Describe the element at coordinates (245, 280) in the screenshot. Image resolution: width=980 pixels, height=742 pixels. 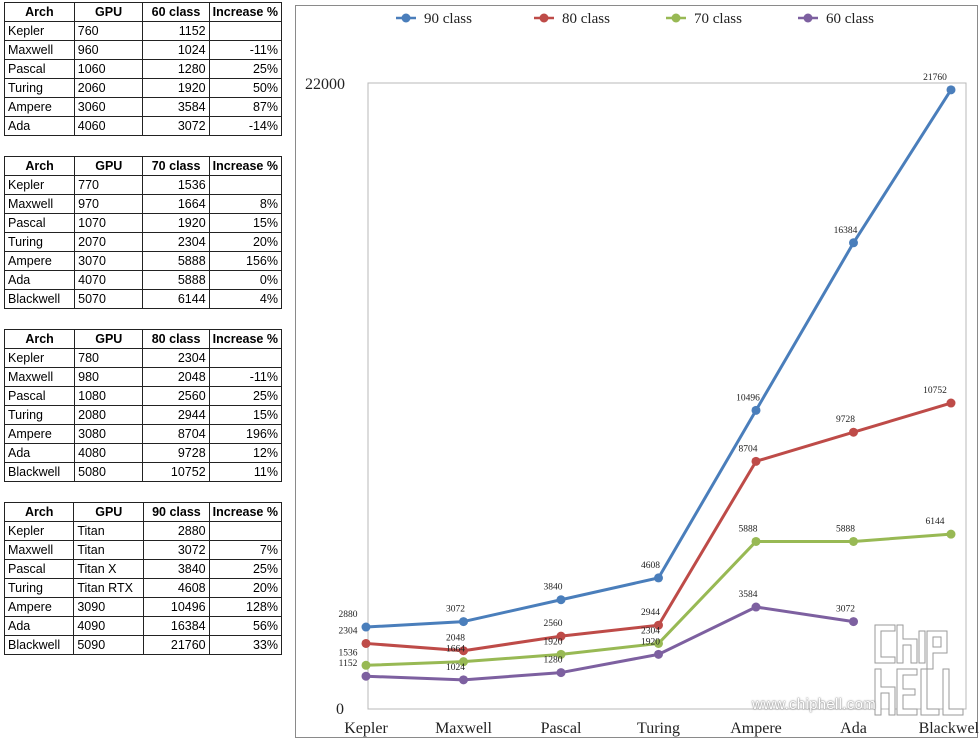
I see `cell-increase: 0%` at that location.